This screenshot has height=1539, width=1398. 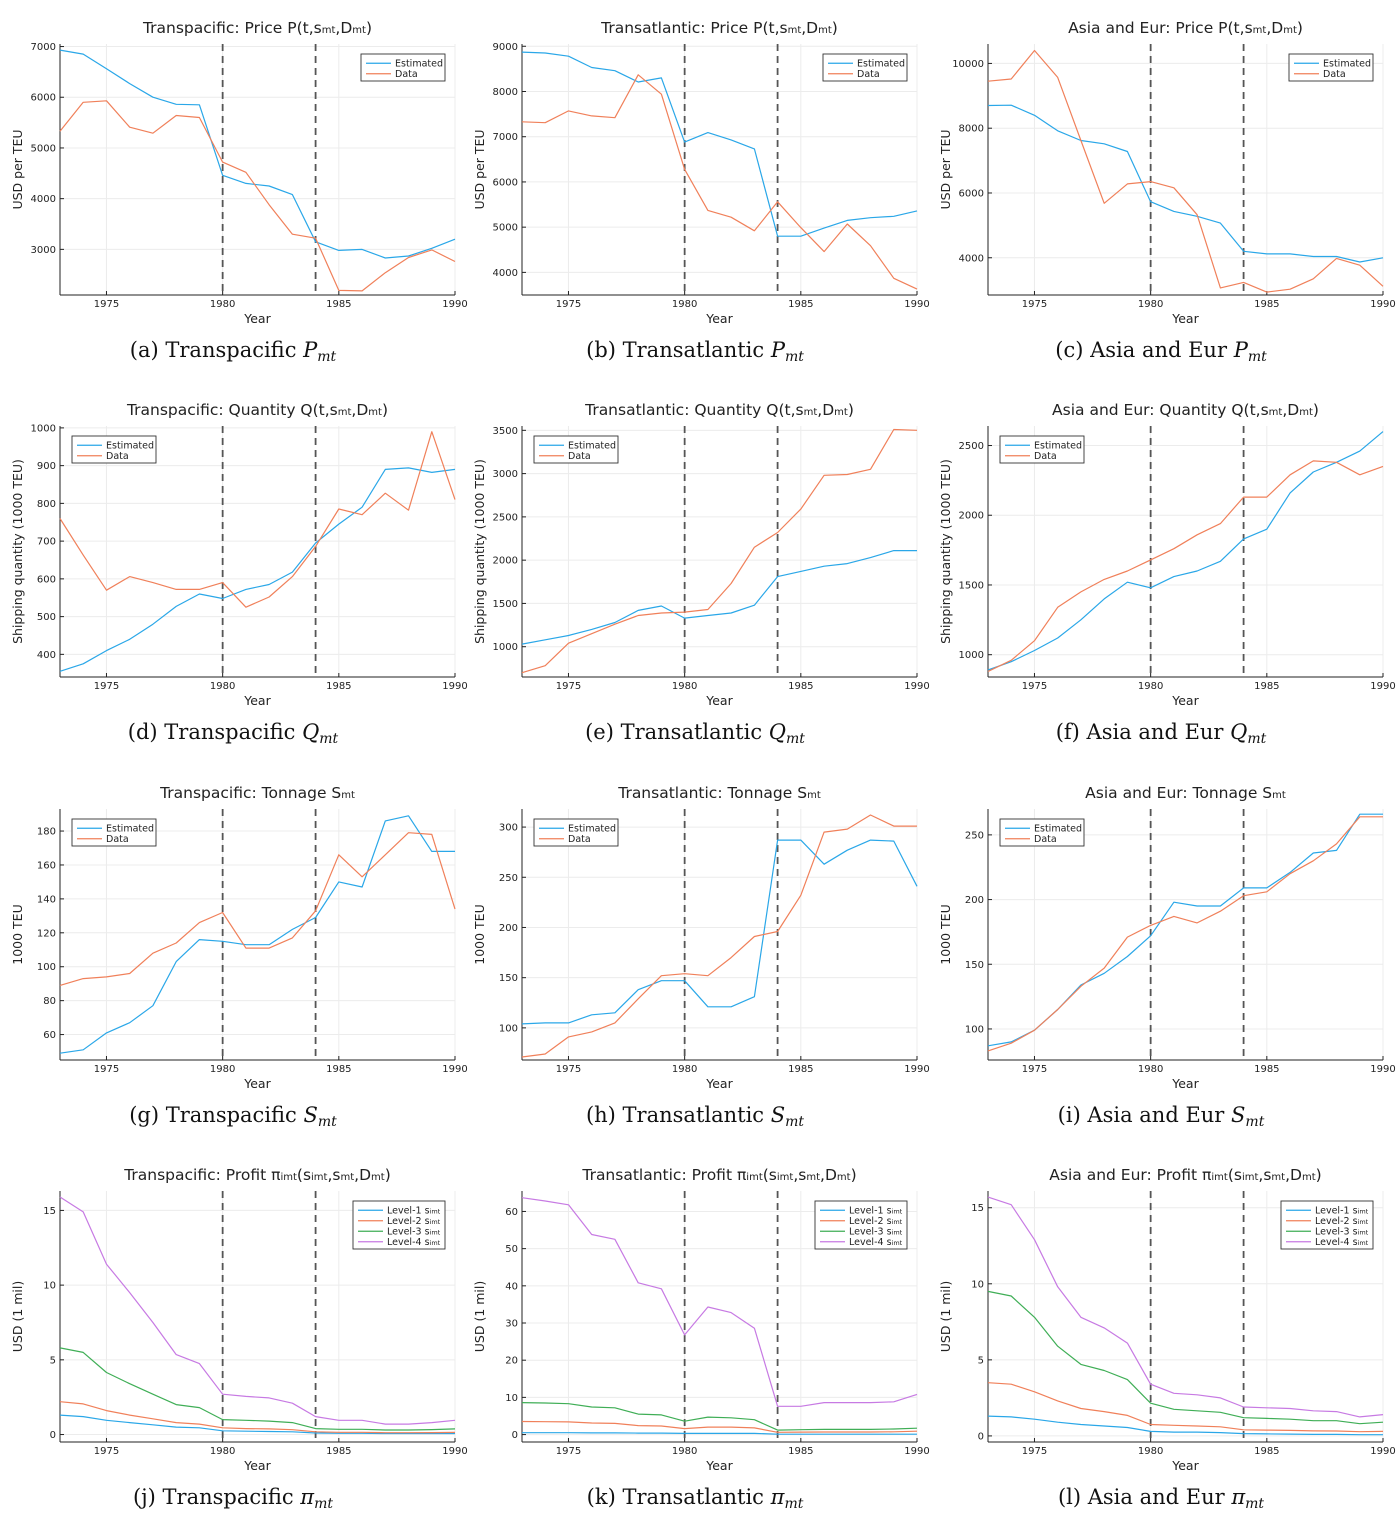 I want to click on y-tick-label: 2500, so click(x=971, y=446).